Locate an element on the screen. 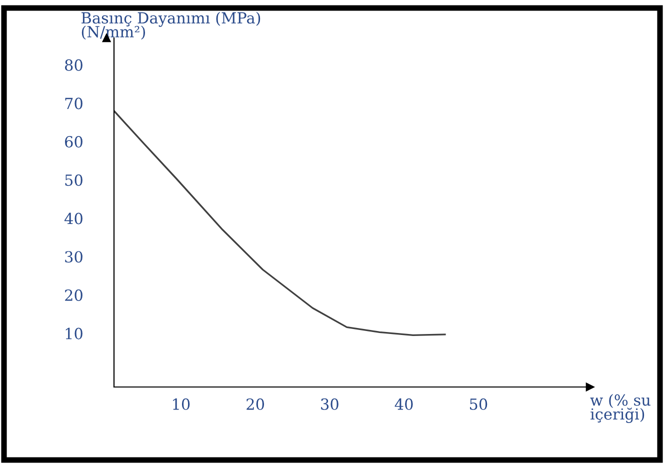 The height and width of the screenshot is (466, 667). y-tick-label: 50 is located at coordinates (73, 180).